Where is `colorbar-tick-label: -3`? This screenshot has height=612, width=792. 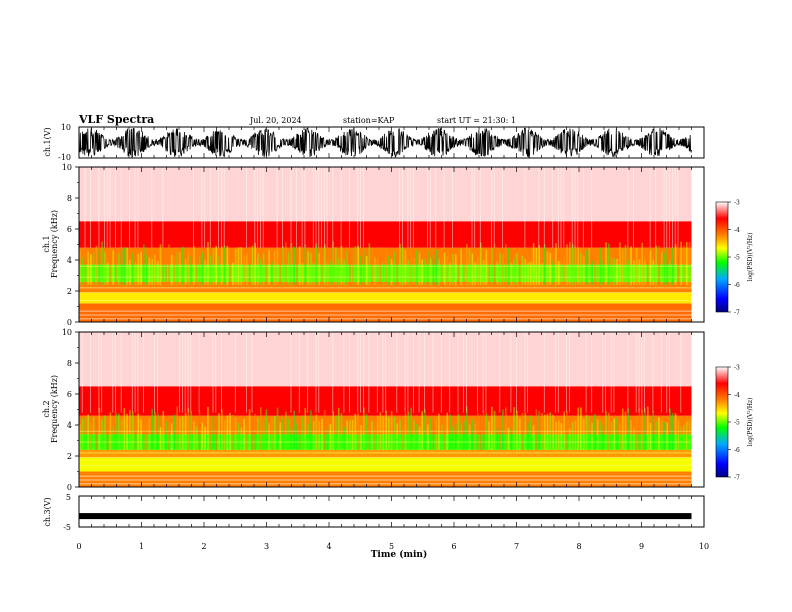 colorbar-tick-label: -3 is located at coordinates (737, 368).